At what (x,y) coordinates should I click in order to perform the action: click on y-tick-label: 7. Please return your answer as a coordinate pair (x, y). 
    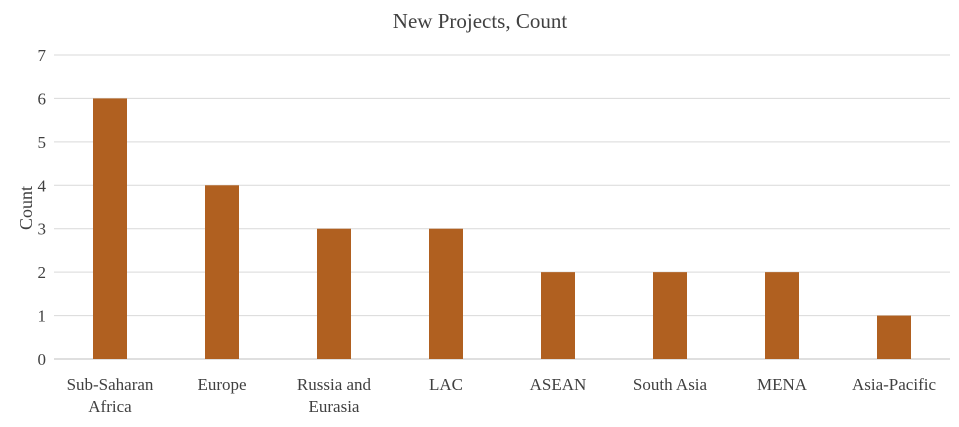
    Looking at the image, I should click on (42, 55).